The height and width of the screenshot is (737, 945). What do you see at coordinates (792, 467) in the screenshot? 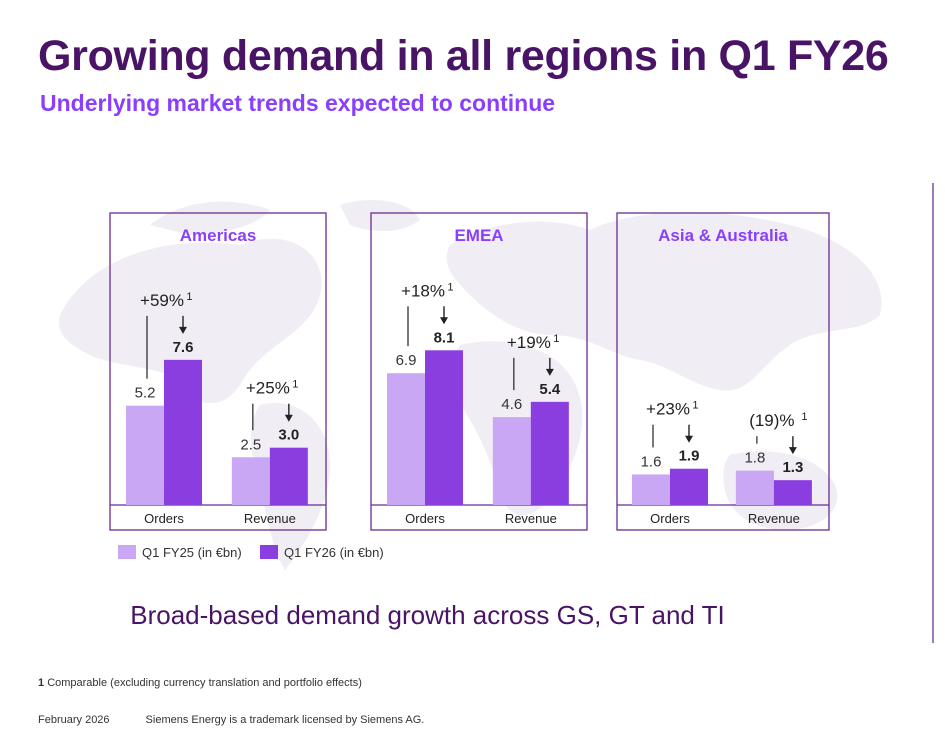
I see `value-q1fy26-asia-australia-revenue: 1.3` at bounding box center [792, 467].